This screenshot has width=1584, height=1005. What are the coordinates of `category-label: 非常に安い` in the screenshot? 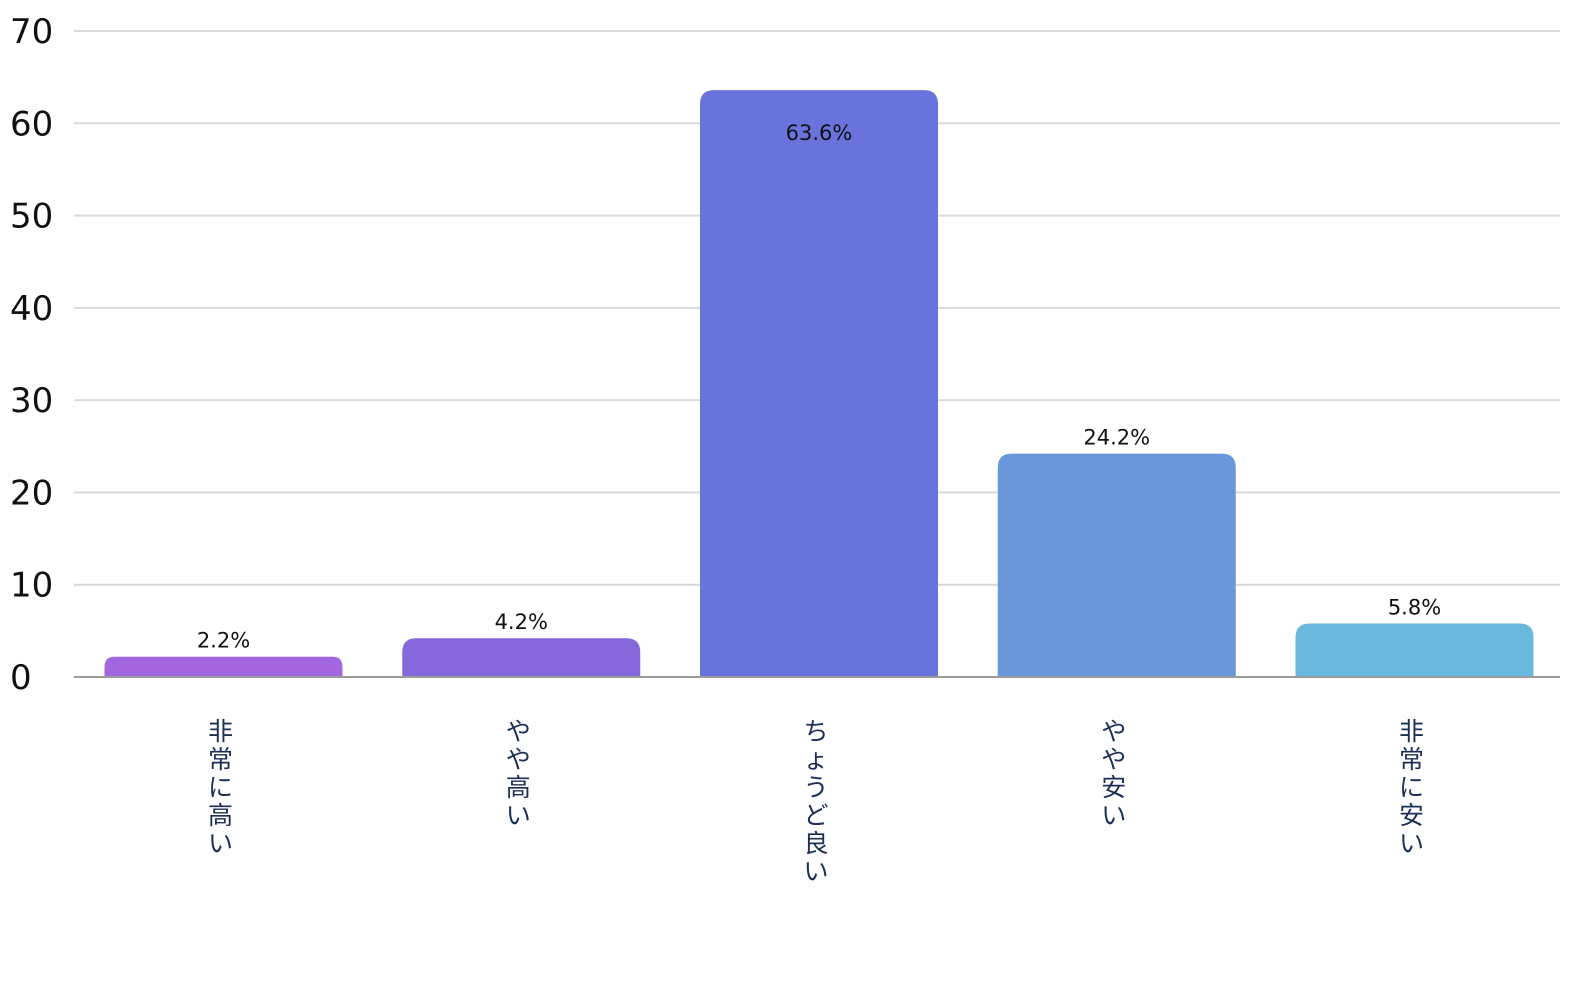 It's located at (1411, 787).